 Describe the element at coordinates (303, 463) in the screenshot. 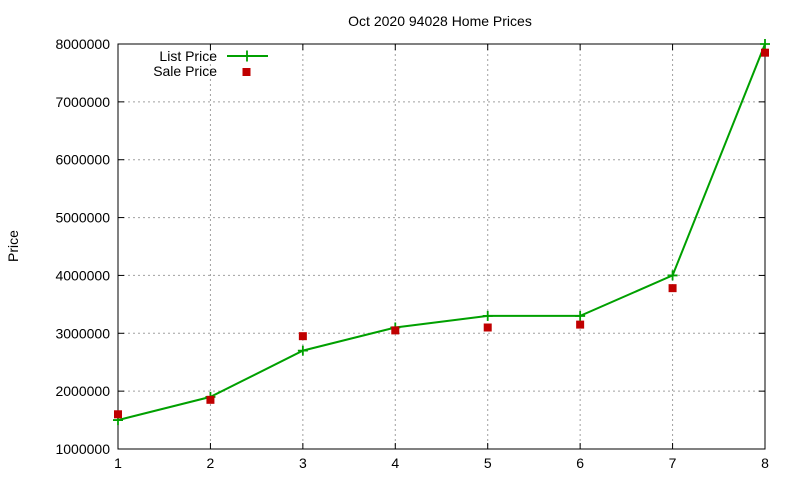

I see `x-tick-label: 3` at that location.